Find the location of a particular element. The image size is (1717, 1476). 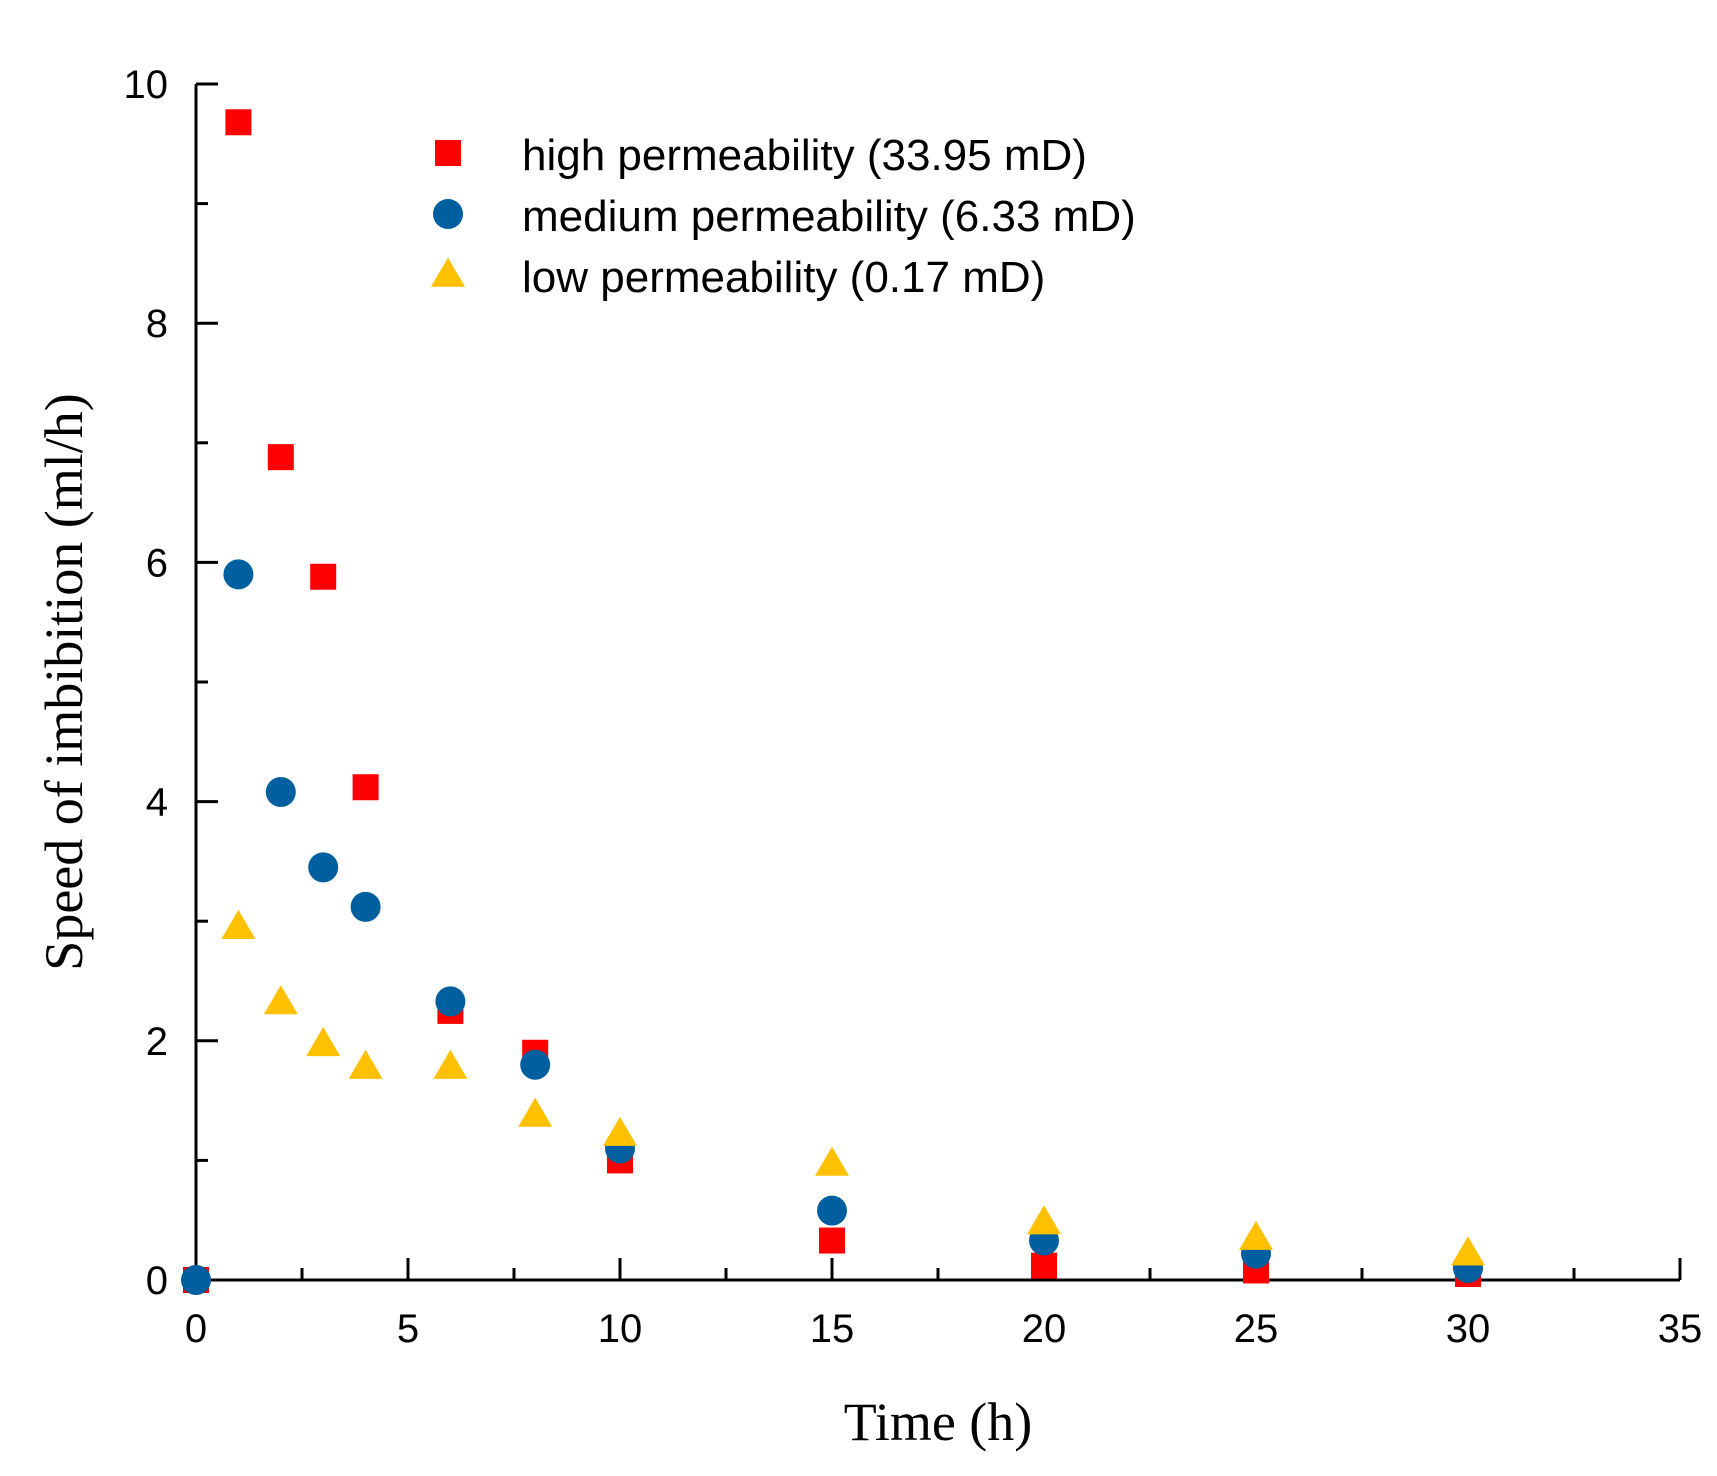

y-tick-label: 10 is located at coordinates (146, 85).